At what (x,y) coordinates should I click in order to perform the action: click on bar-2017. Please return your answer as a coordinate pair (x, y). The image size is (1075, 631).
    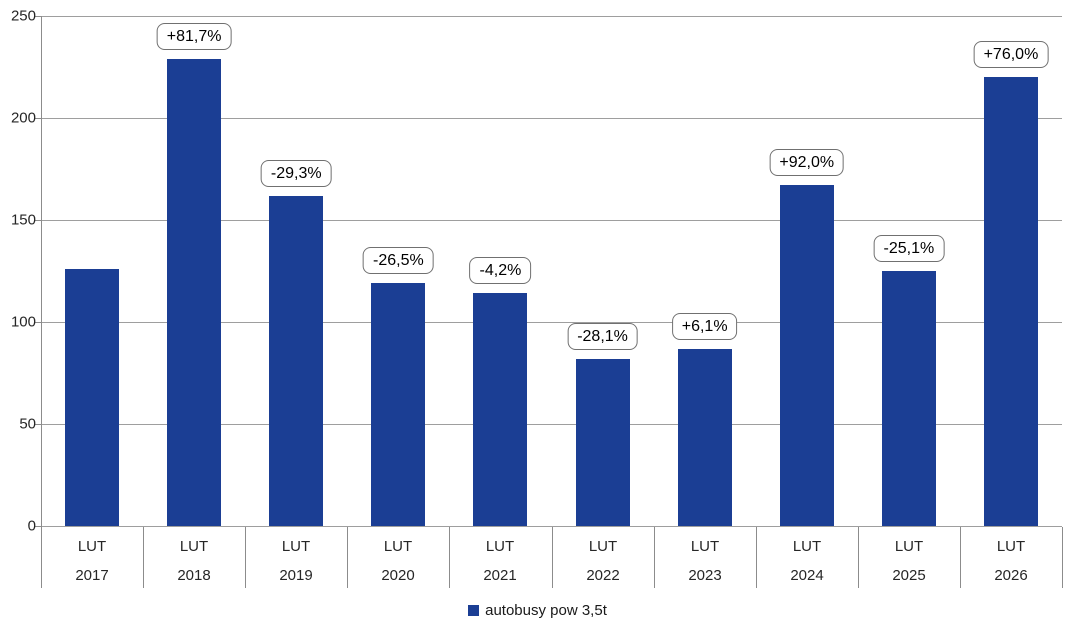
    Looking at the image, I should click on (92, 397).